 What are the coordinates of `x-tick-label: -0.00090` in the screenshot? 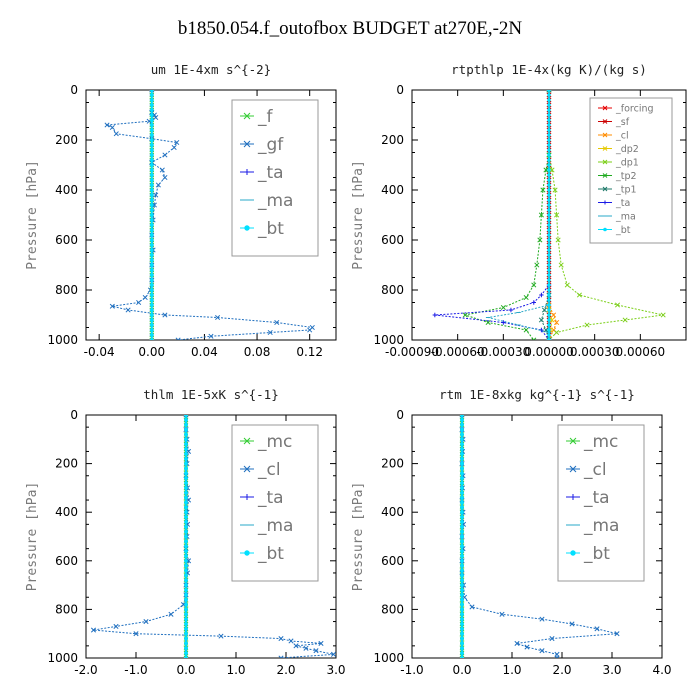 It's located at (412, 352).